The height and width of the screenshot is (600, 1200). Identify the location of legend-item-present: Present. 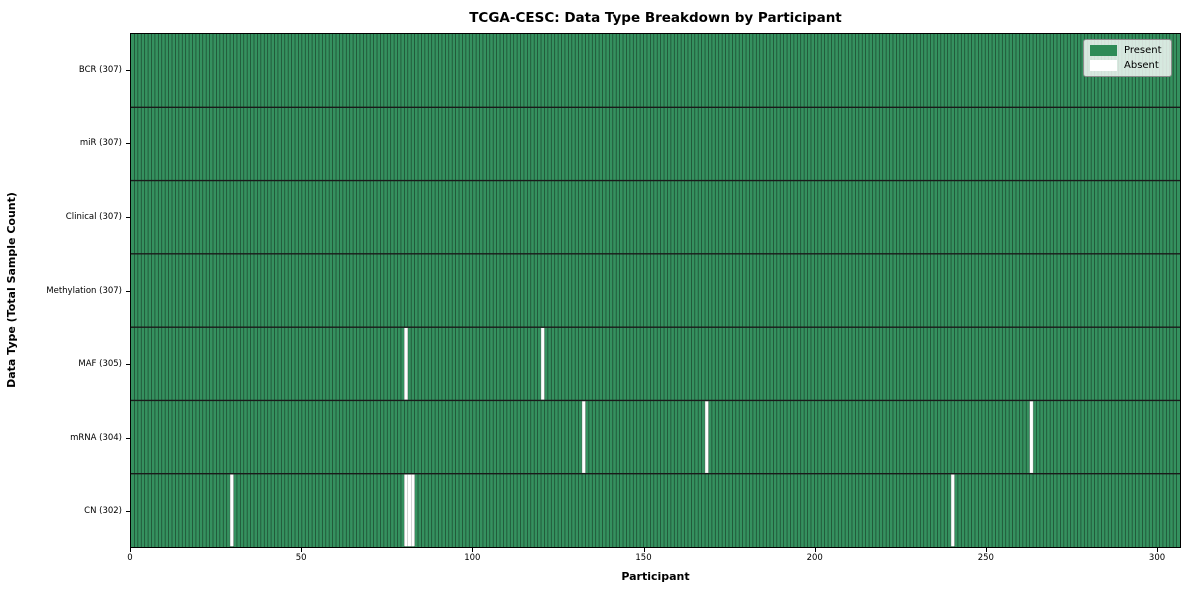
(1126, 50).